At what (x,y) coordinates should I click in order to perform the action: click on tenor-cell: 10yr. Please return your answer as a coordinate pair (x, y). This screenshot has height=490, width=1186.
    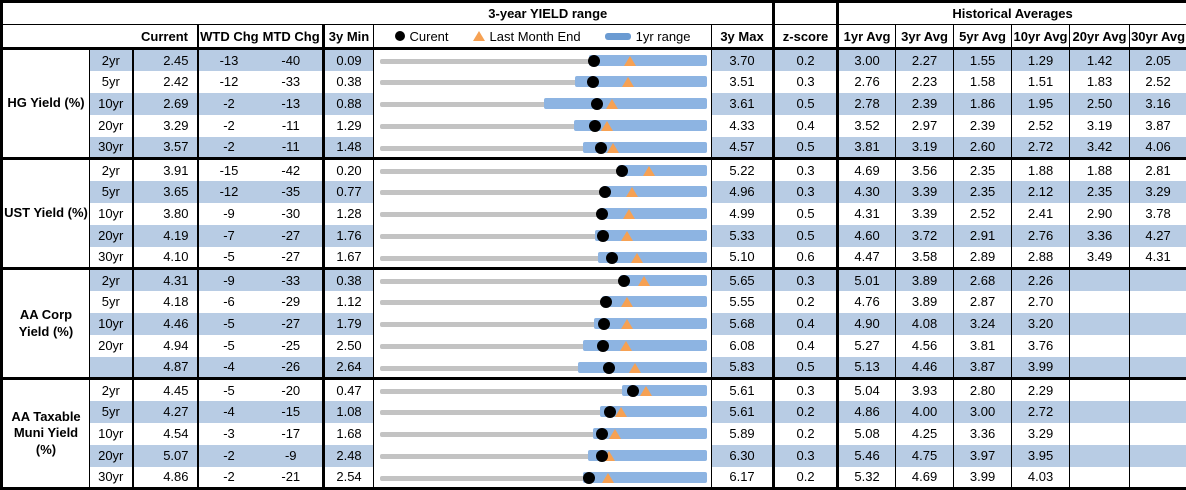
    Looking at the image, I should click on (111, 434).